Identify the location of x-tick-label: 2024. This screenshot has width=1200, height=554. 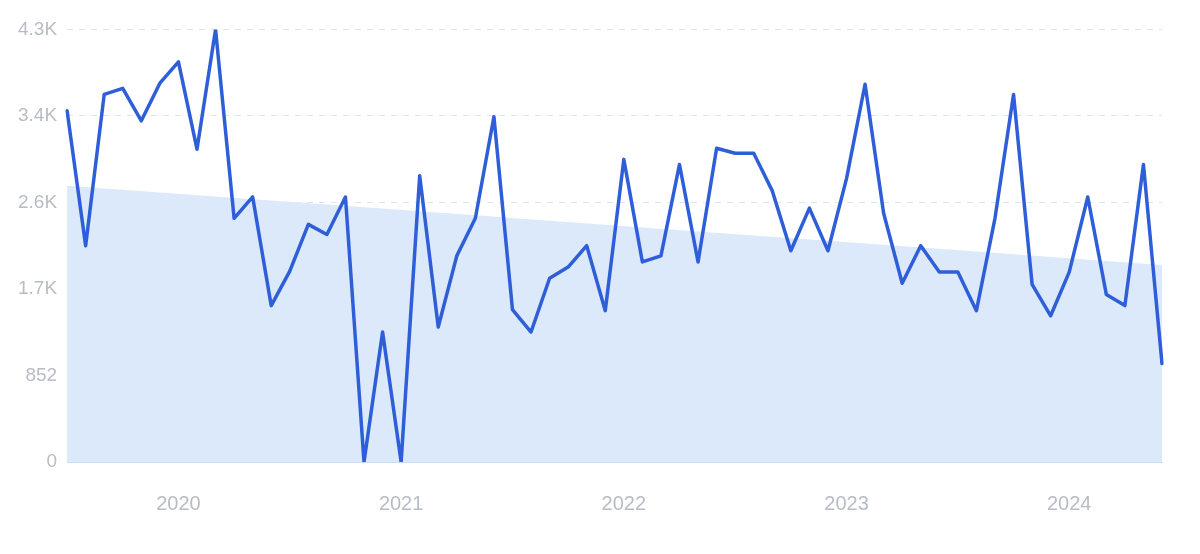
(1069, 502).